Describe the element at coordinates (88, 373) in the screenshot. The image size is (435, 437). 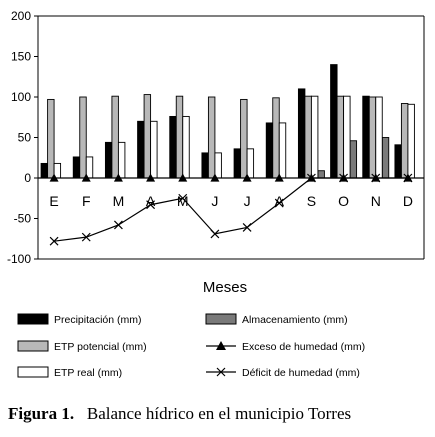
I see `legend-label: ETP real (mm)` at that location.